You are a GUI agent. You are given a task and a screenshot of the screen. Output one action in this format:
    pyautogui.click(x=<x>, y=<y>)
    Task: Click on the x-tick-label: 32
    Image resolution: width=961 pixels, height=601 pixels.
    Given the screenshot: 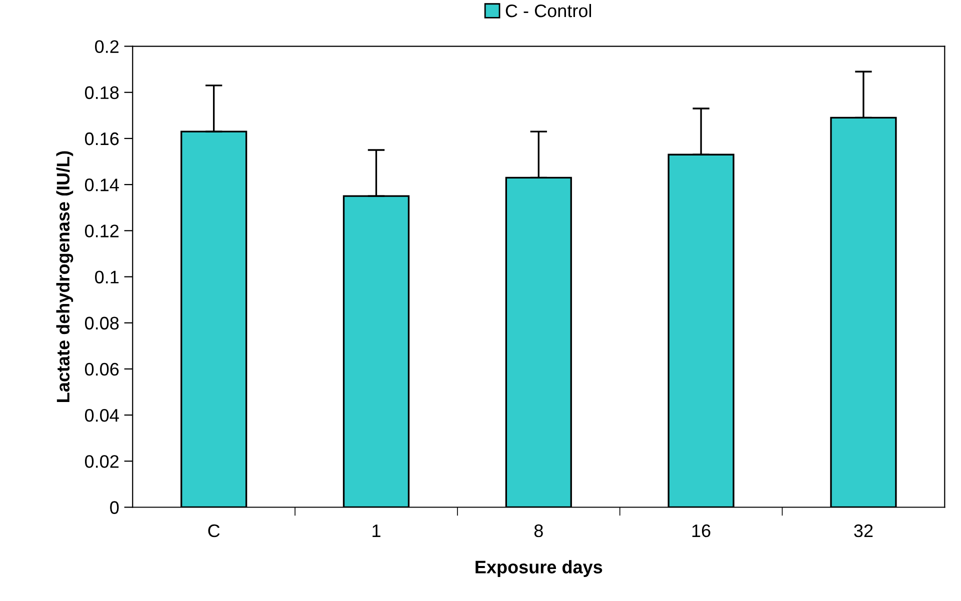 What is the action you would take?
    pyautogui.click(x=863, y=531)
    